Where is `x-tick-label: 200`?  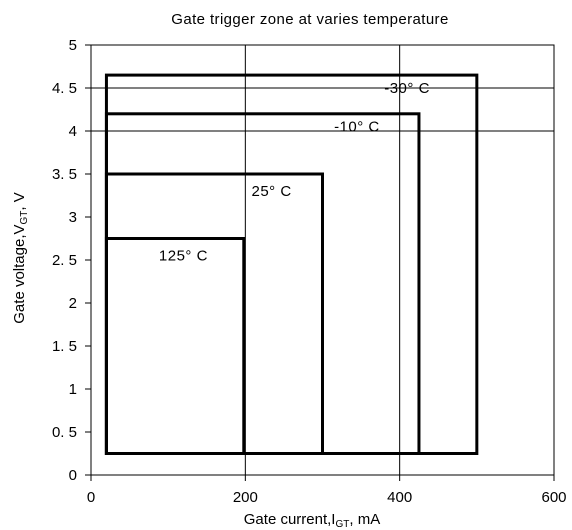
x-tick-label: 200 is located at coordinates (245, 497).